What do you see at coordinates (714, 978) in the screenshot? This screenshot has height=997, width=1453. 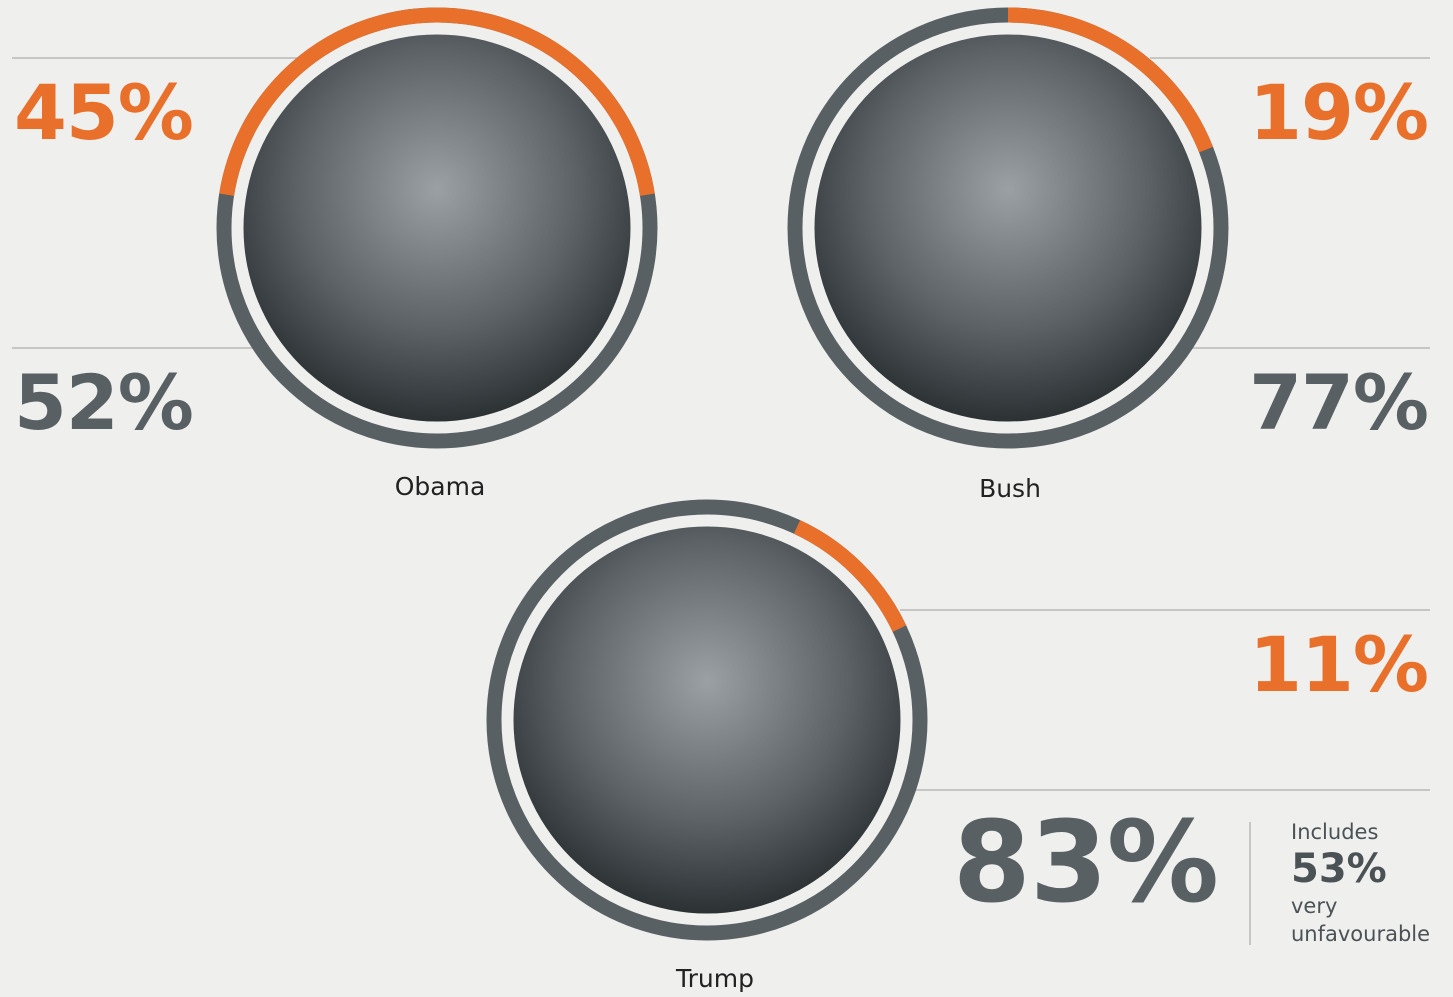 I see `candidate-name: Trump` at bounding box center [714, 978].